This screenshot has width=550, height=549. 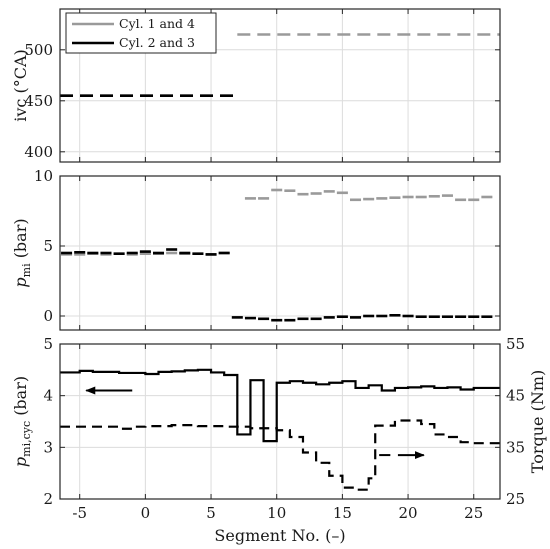 What do you see at coordinates (20, 85) in the screenshot?
I see `y-axis-label: ivc (°CA)` at bounding box center [20, 85].